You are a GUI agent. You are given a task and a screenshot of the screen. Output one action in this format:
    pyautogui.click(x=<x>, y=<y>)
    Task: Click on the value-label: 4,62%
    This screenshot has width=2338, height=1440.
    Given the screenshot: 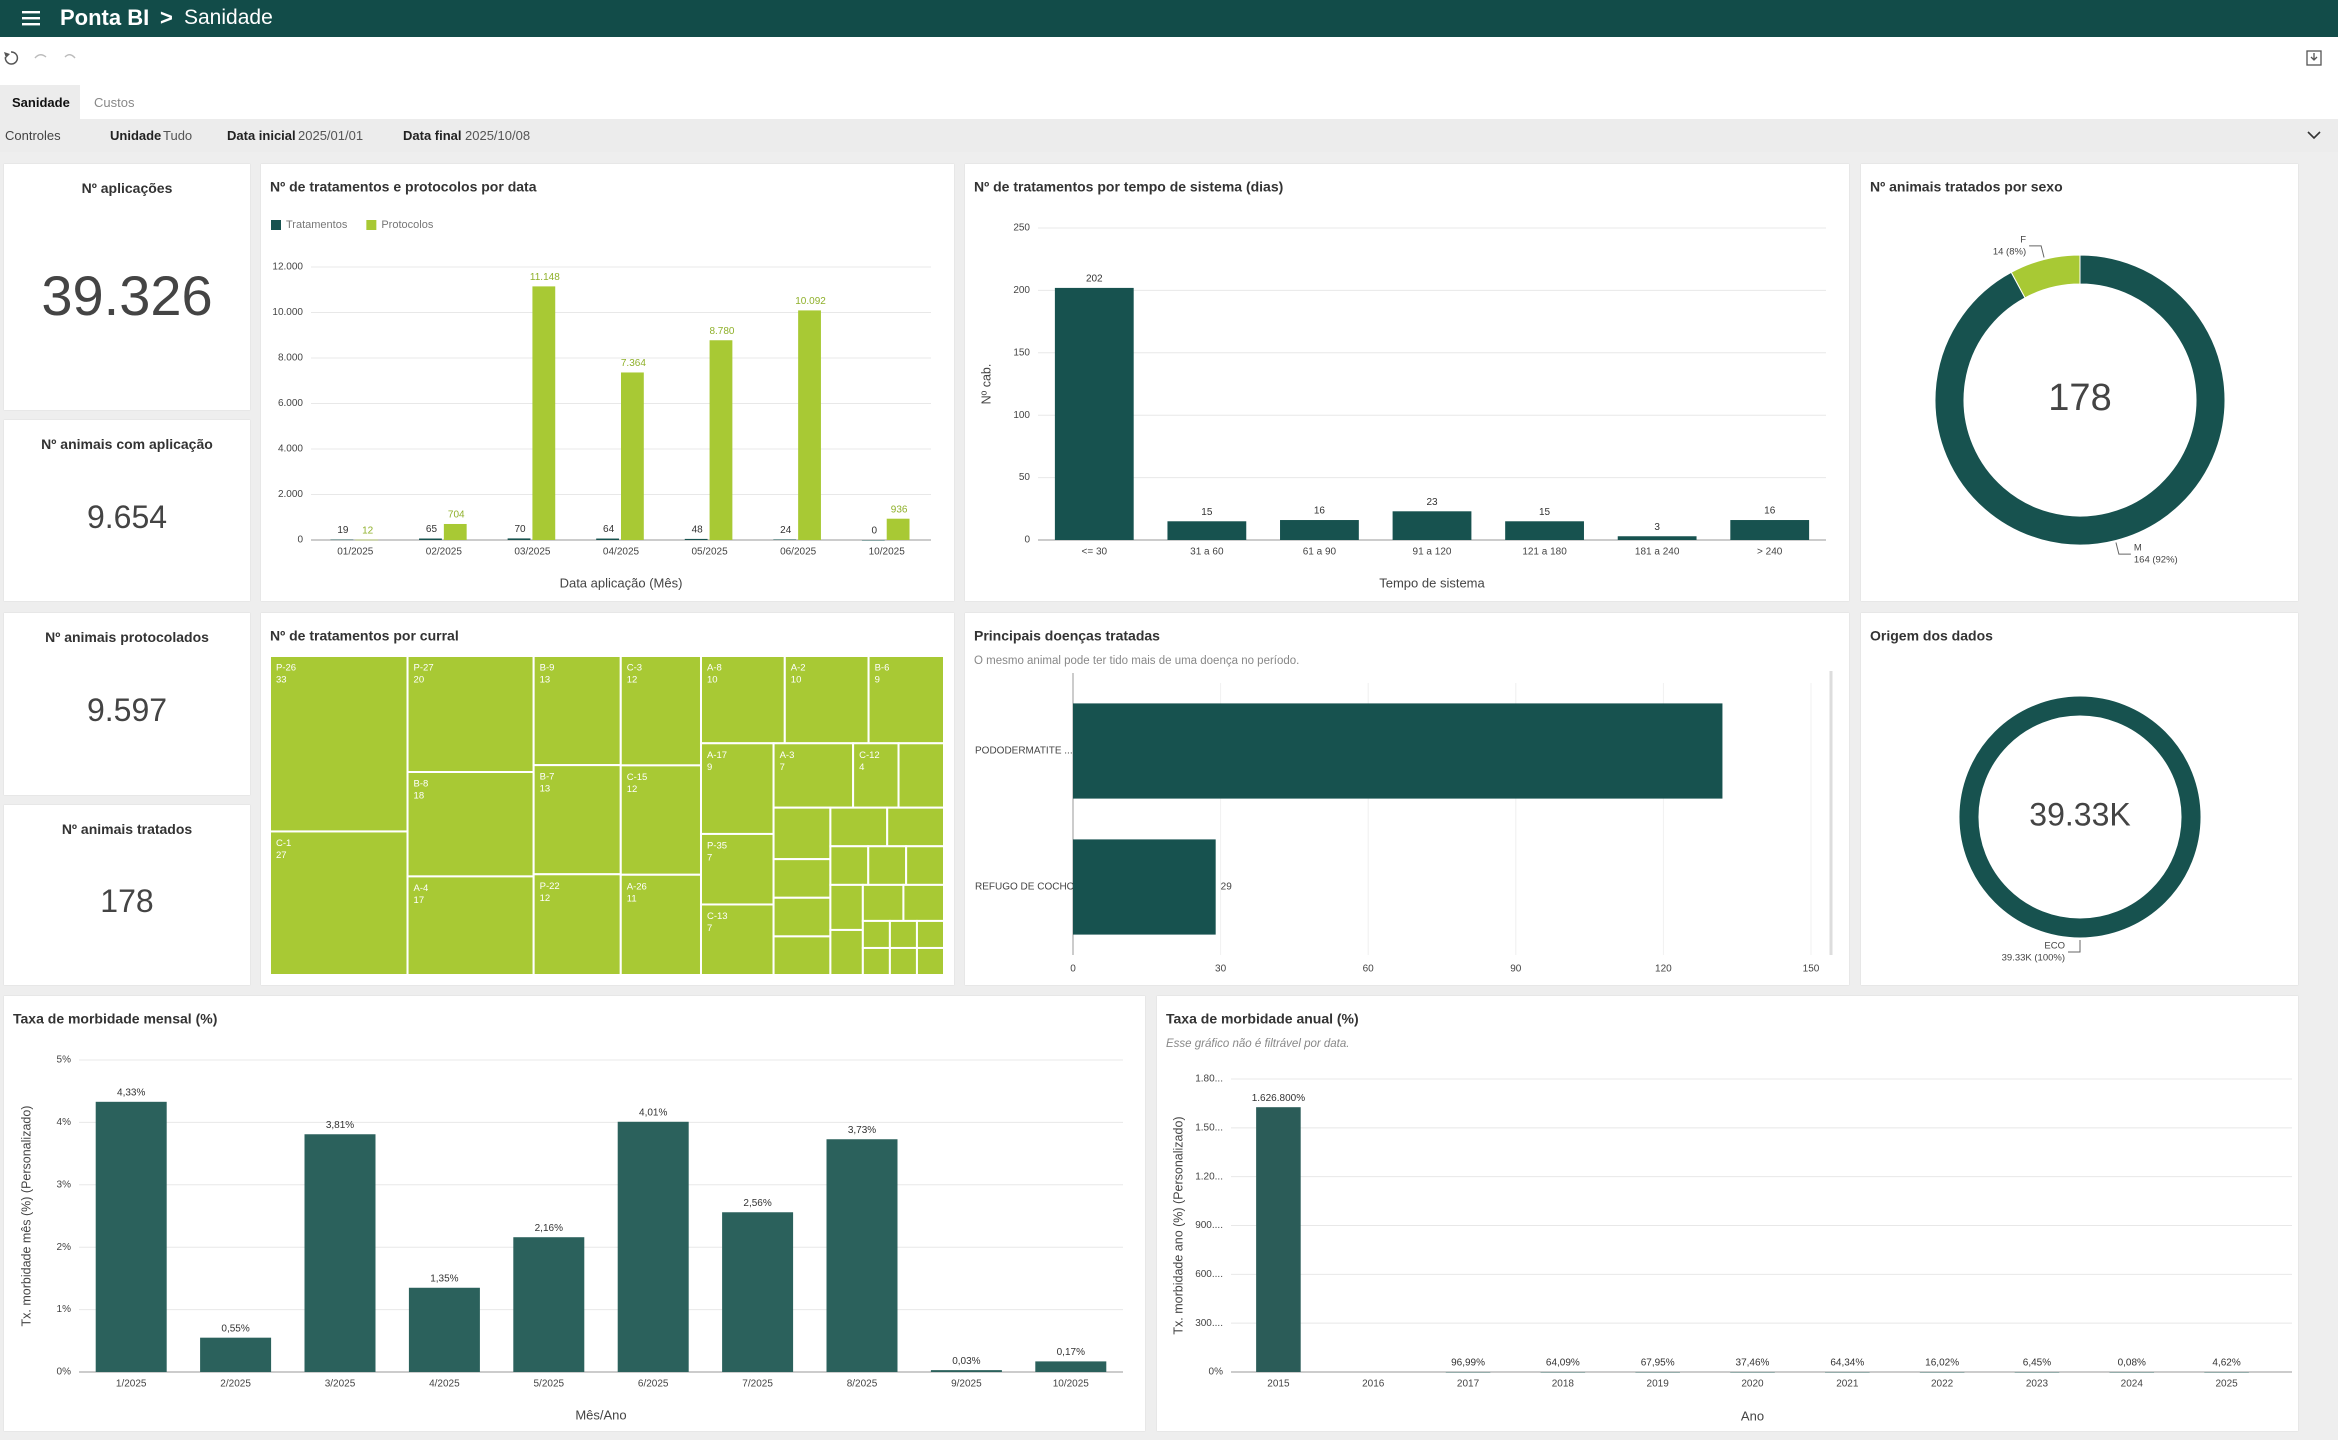 What is the action you would take?
    pyautogui.click(x=2226, y=1363)
    